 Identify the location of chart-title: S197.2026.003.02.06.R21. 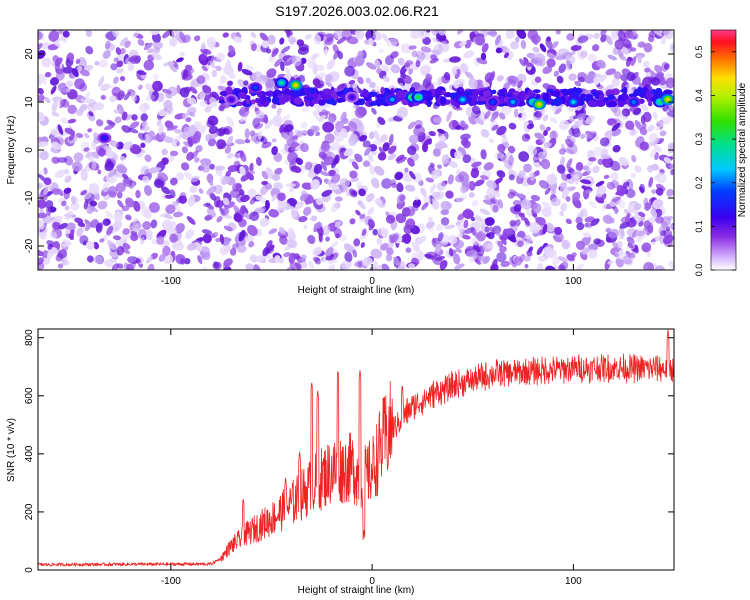
(357, 11).